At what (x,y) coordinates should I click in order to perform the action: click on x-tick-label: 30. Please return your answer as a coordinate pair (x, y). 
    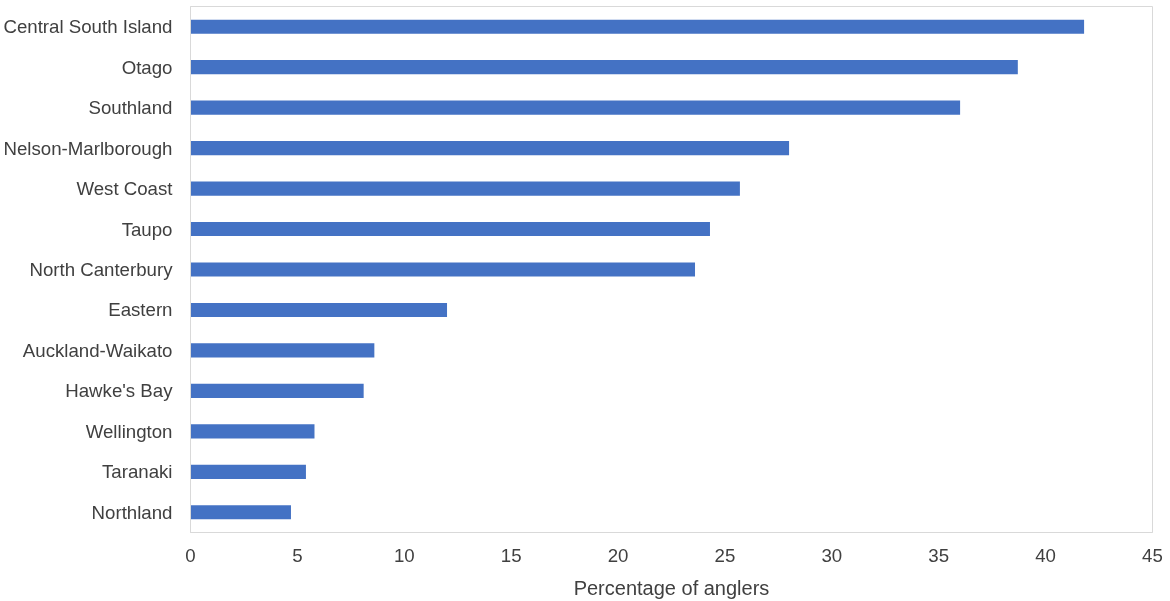
    Looking at the image, I should click on (832, 555).